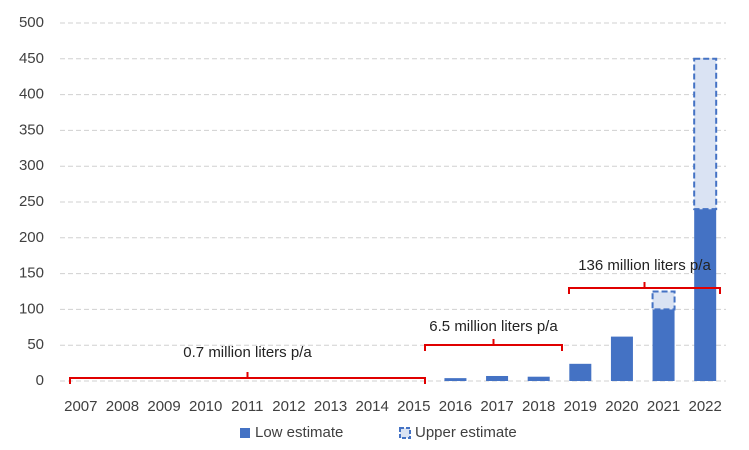 This screenshot has width=749, height=450. What do you see at coordinates (288, 406) in the screenshot?
I see `x-tick-label: 2012` at bounding box center [288, 406].